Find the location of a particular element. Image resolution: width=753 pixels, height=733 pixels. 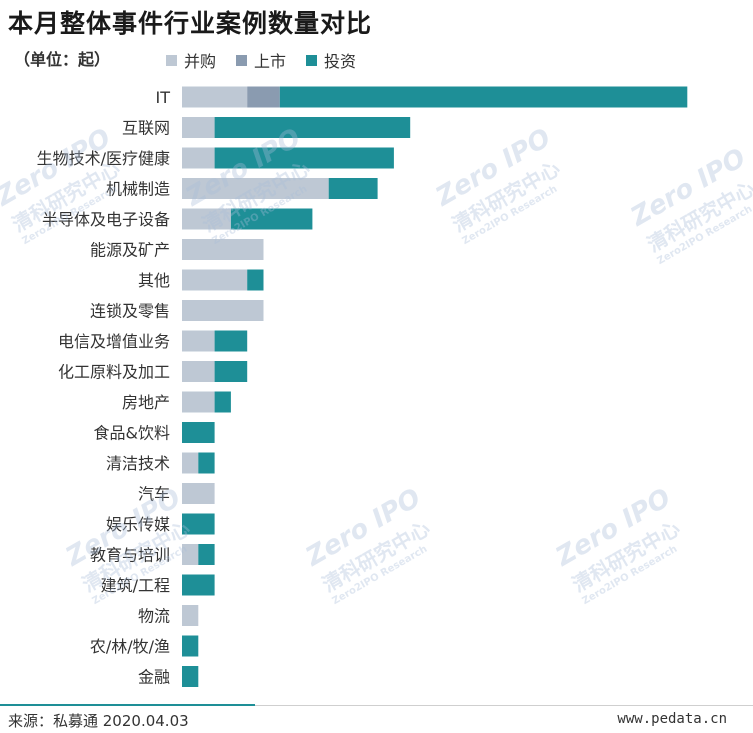

category-label: 化工原料及加工 is located at coordinates (114, 372).